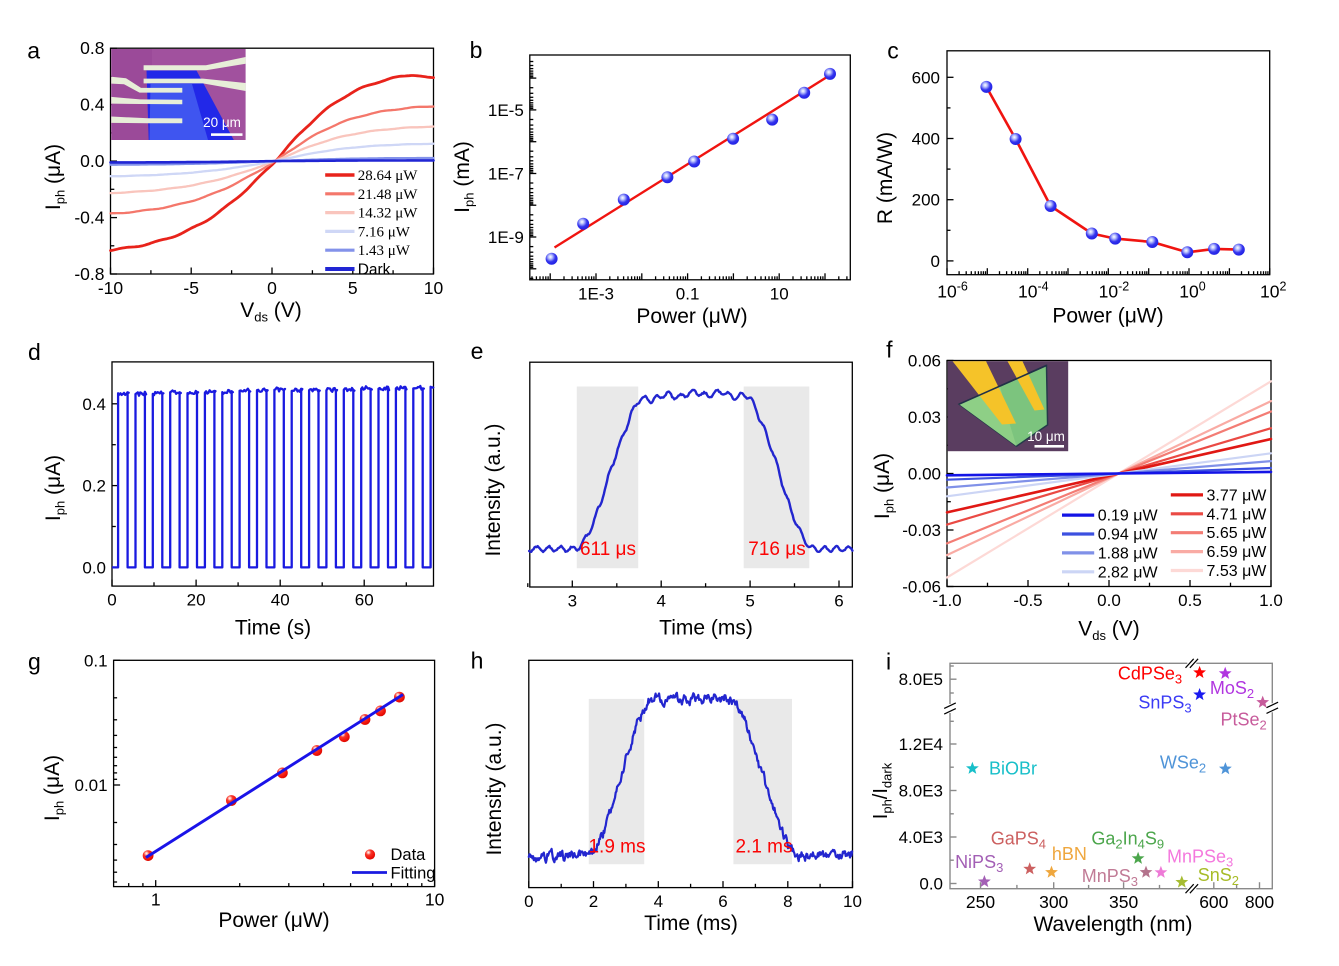 The width and height of the screenshot is (1339, 966). Describe the element at coordinates (111, 288) in the screenshot. I see `svg-text: -10` at that location.